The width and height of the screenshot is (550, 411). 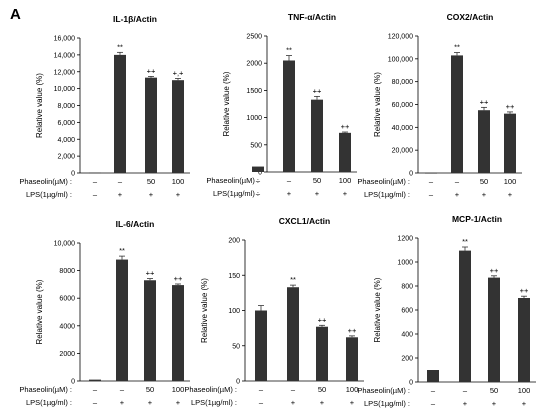 What do you see at coordinates (256, 145) in the screenshot?
I see `y-tick-label: 500` at bounding box center [256, 145].